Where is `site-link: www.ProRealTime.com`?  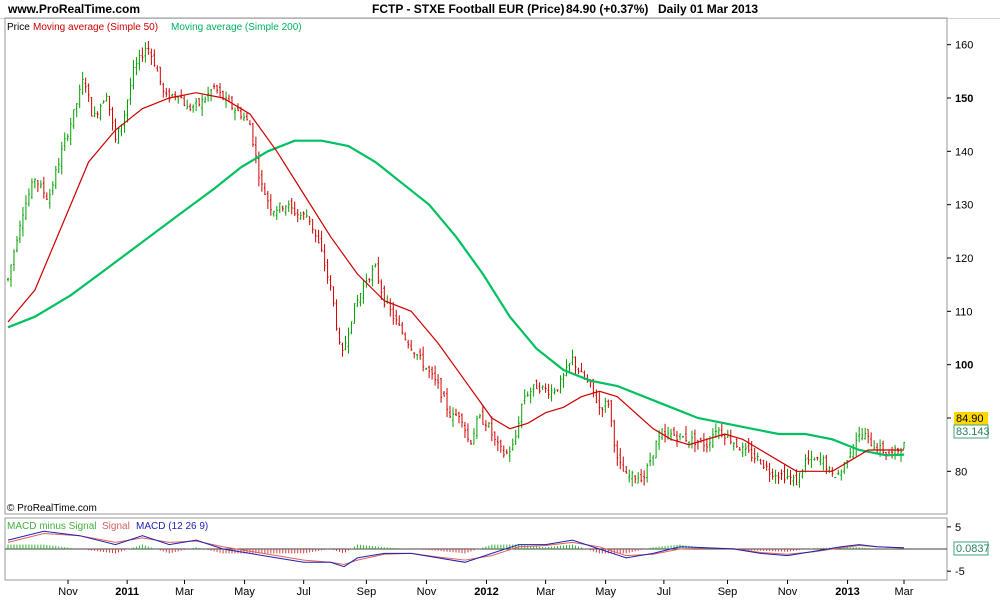
site-link: www.ProRealTime.com is located at coordinates (74, 9).